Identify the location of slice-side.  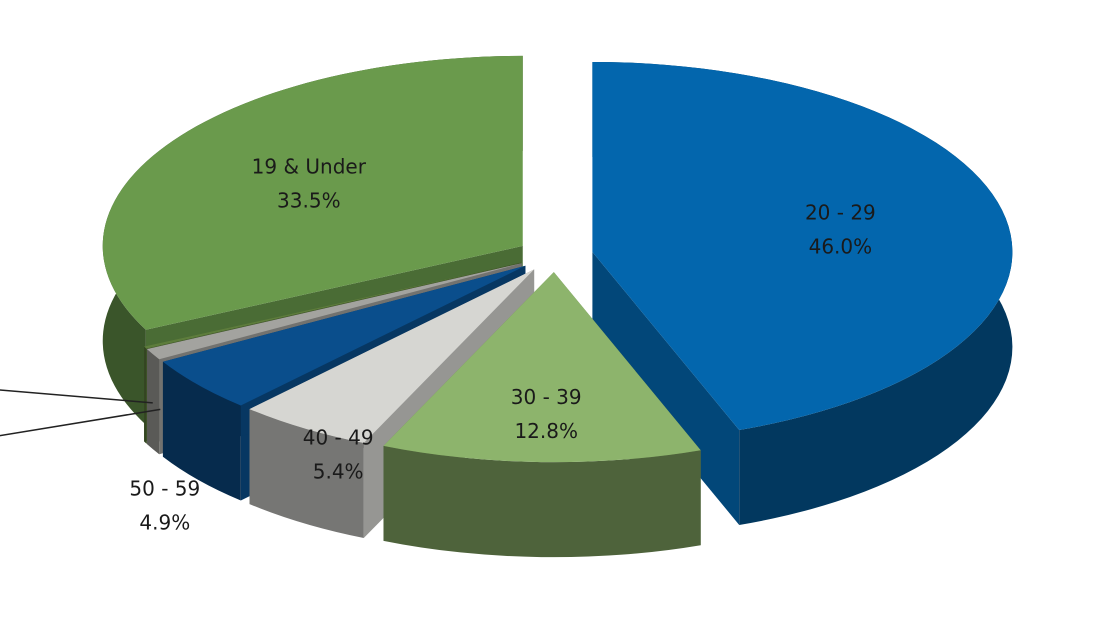
(666, 388).